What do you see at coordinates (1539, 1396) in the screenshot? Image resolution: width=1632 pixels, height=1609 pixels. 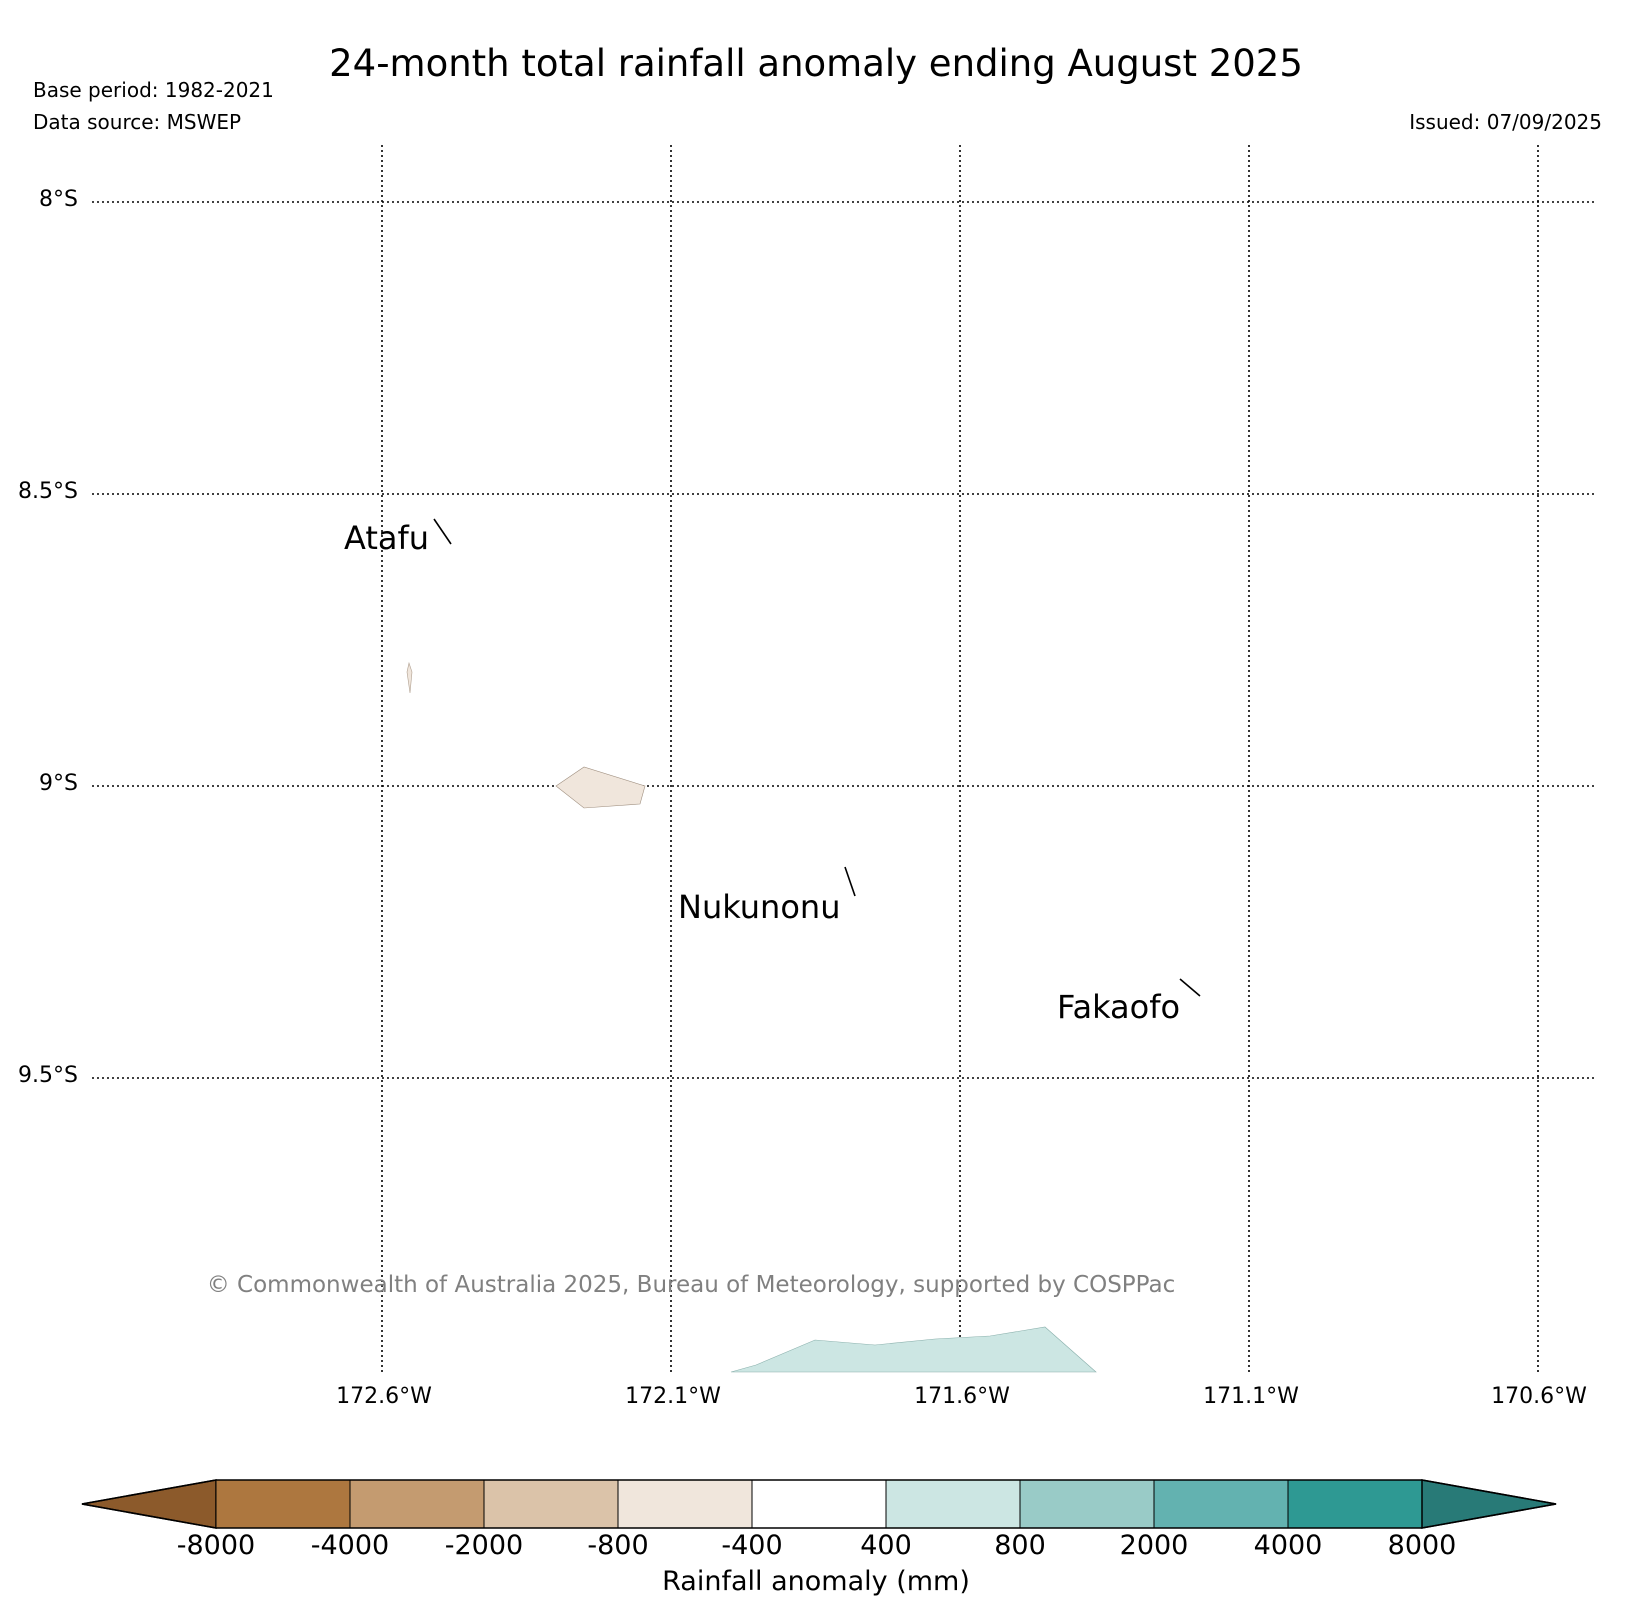 I see `lon-label-170.6w: 170.6°W` at bounding box center [1539, 1396].